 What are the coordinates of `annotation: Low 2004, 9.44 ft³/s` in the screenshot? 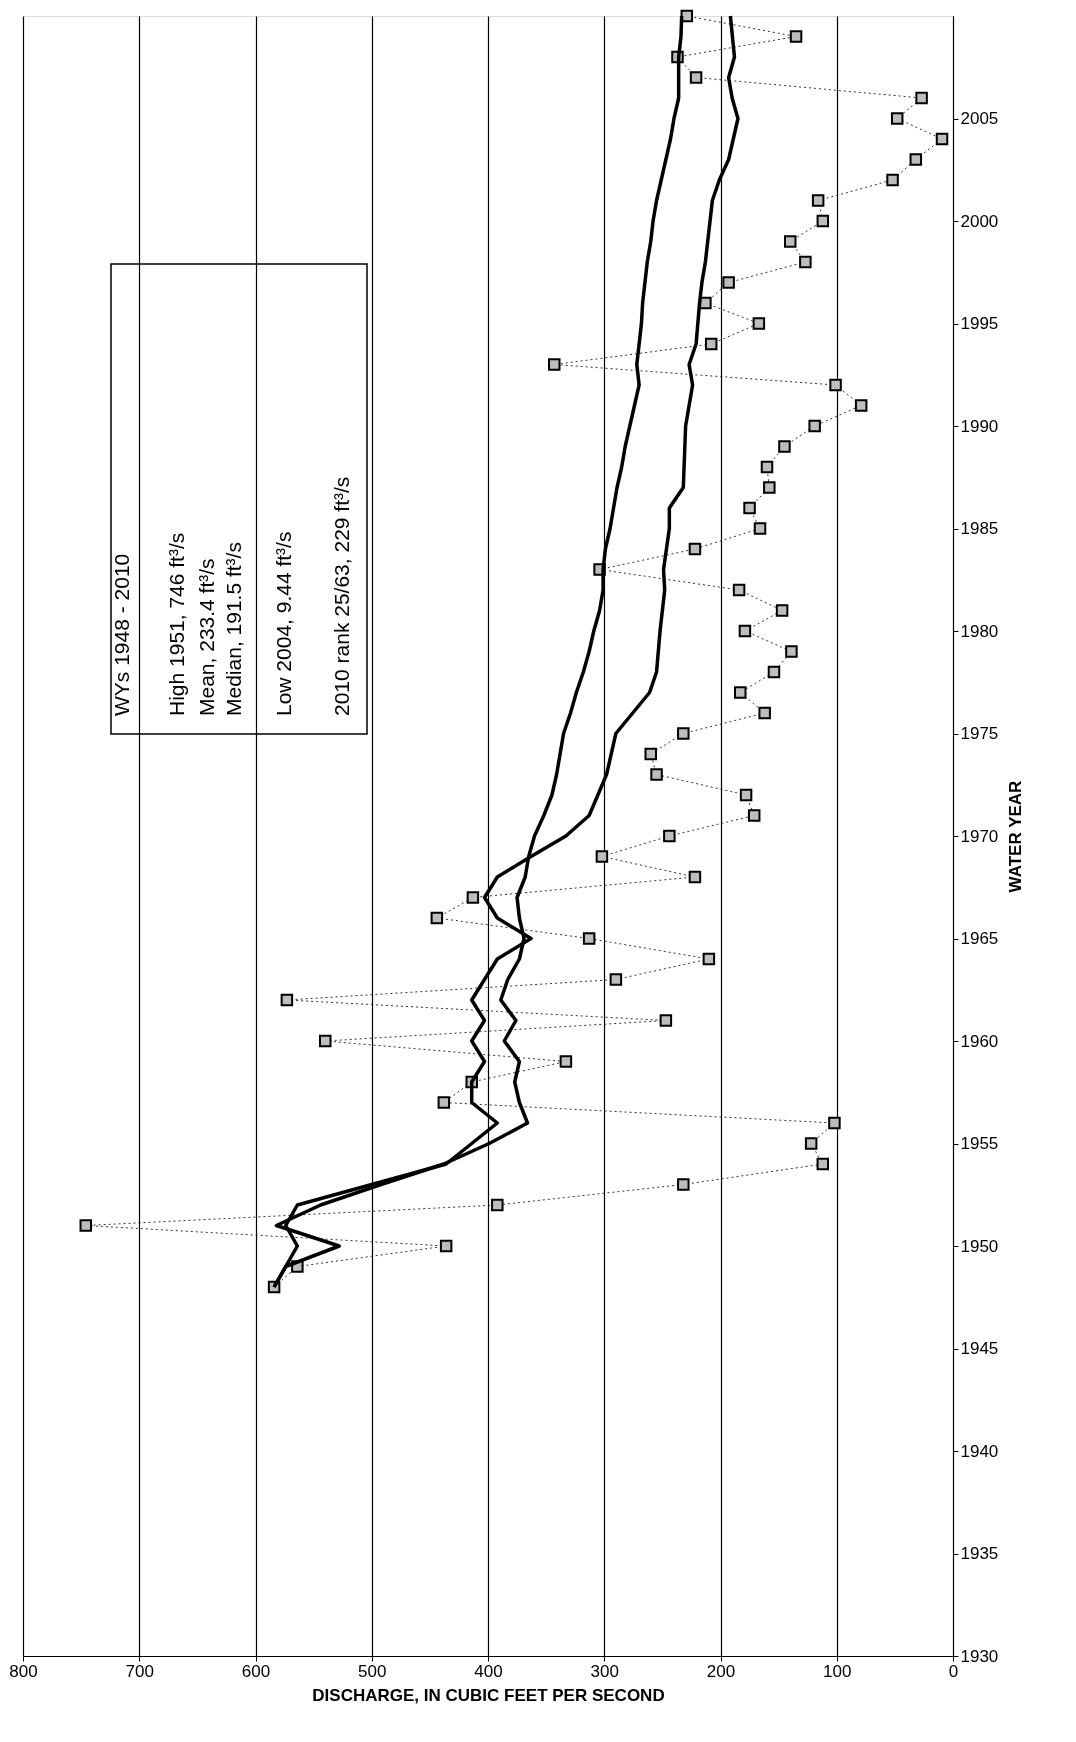 It's located at (283, 623).